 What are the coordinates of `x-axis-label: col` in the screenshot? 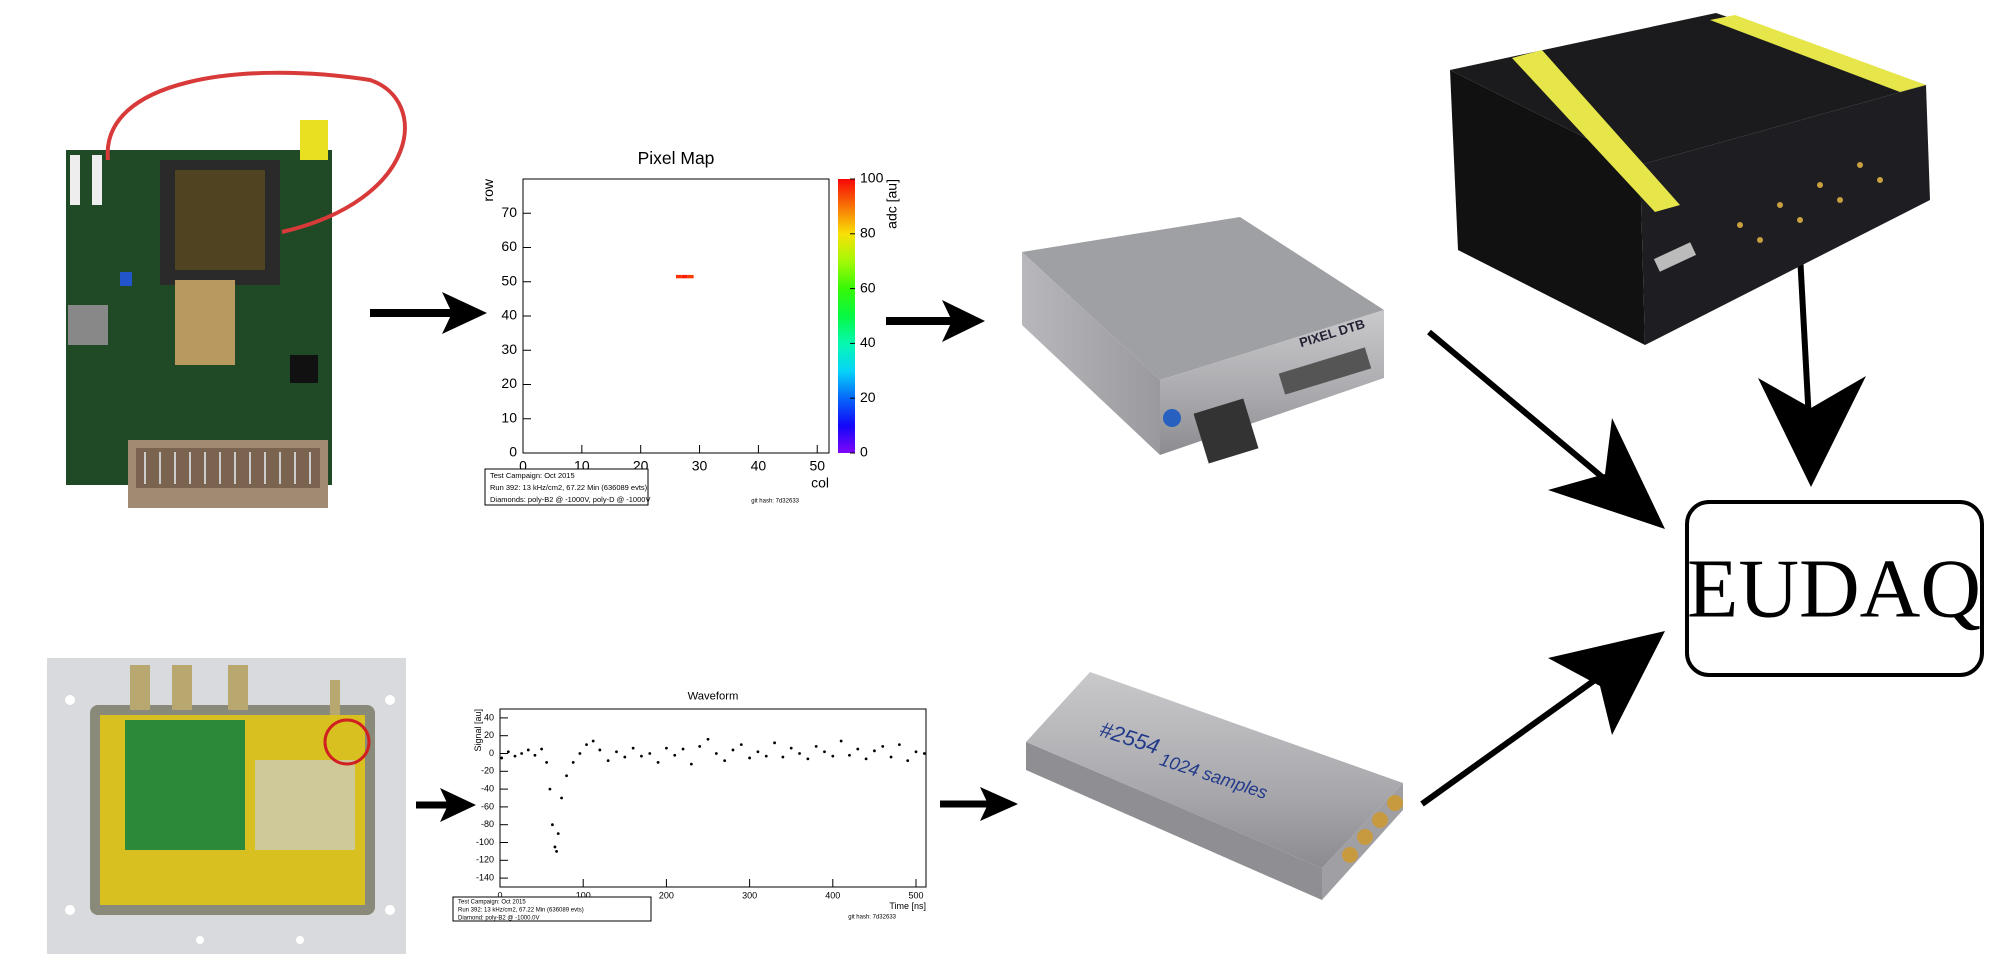 It's located at (820, 483).